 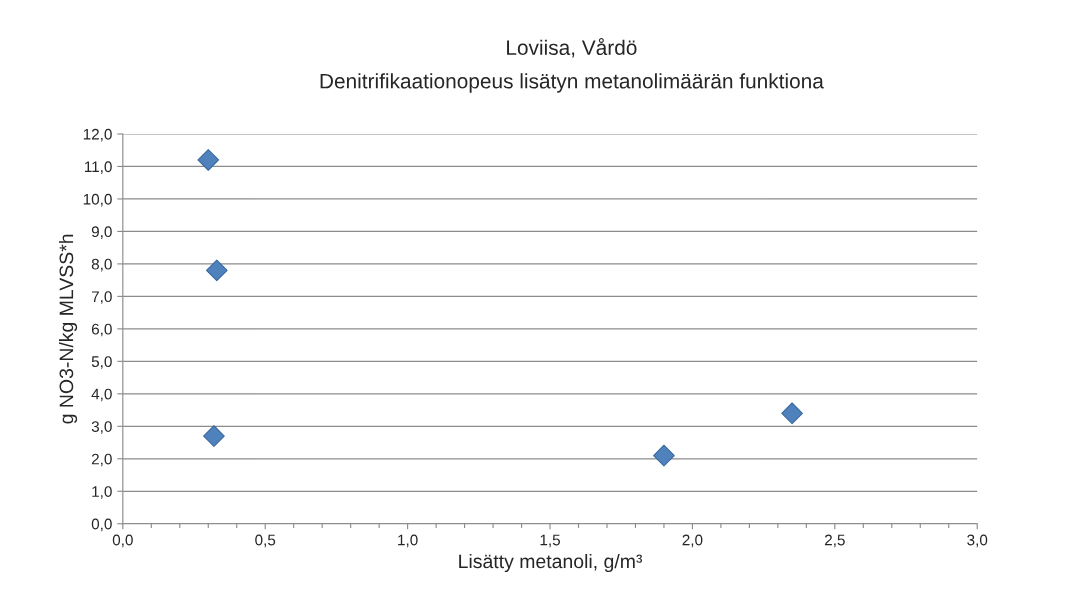 What do you see at coordinates (408, 541) in the screenshot?
I see `x-tick-label: 1,0` at bounding box center [408, 541].